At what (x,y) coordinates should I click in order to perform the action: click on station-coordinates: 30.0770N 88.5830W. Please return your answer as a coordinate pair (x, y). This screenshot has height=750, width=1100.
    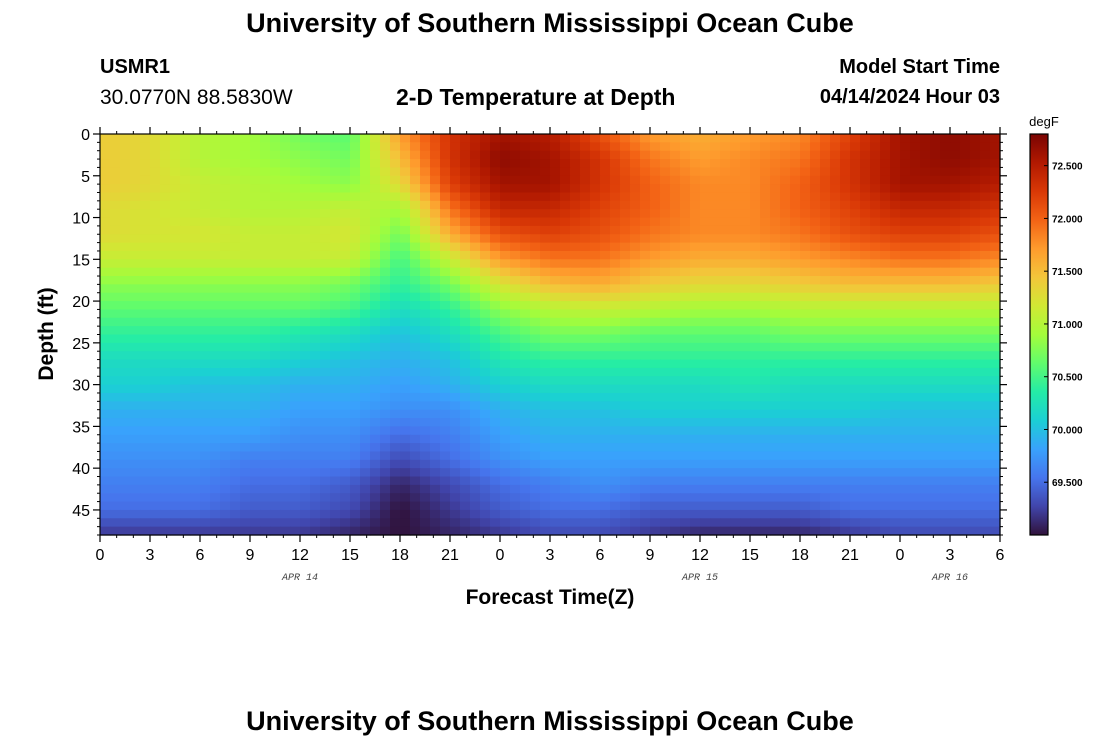
    Looking at the image, I should click on (196, 97).